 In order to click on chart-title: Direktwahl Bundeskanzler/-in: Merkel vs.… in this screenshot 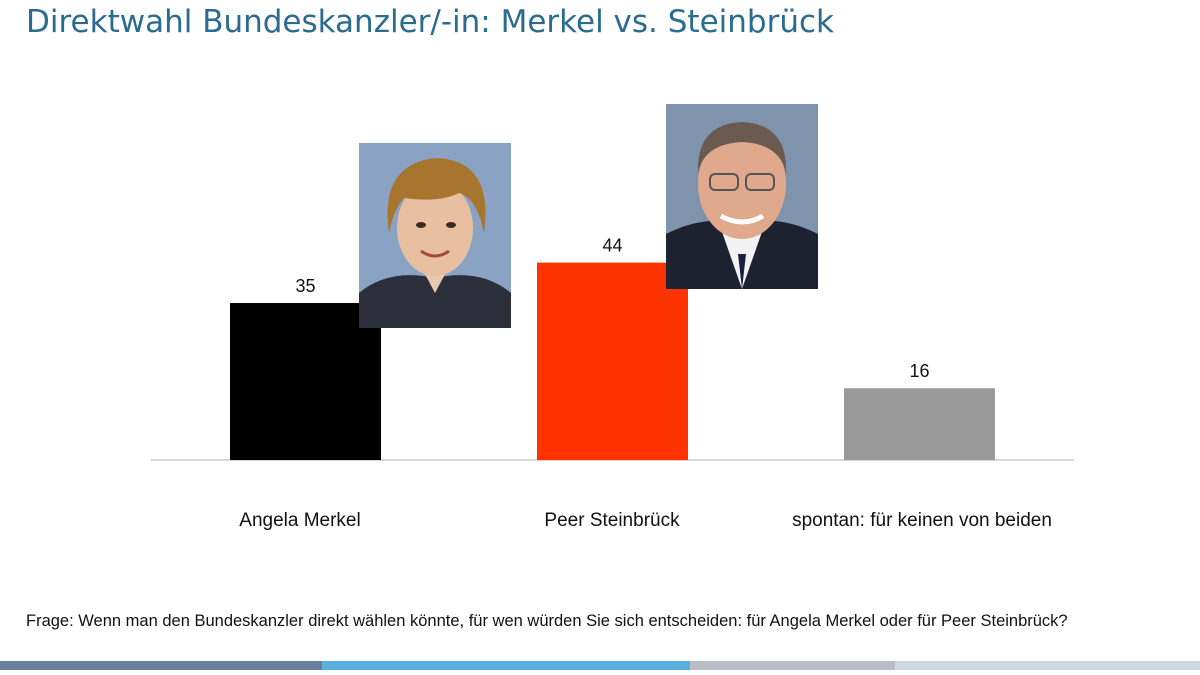, I will do `click(430, 22)`.